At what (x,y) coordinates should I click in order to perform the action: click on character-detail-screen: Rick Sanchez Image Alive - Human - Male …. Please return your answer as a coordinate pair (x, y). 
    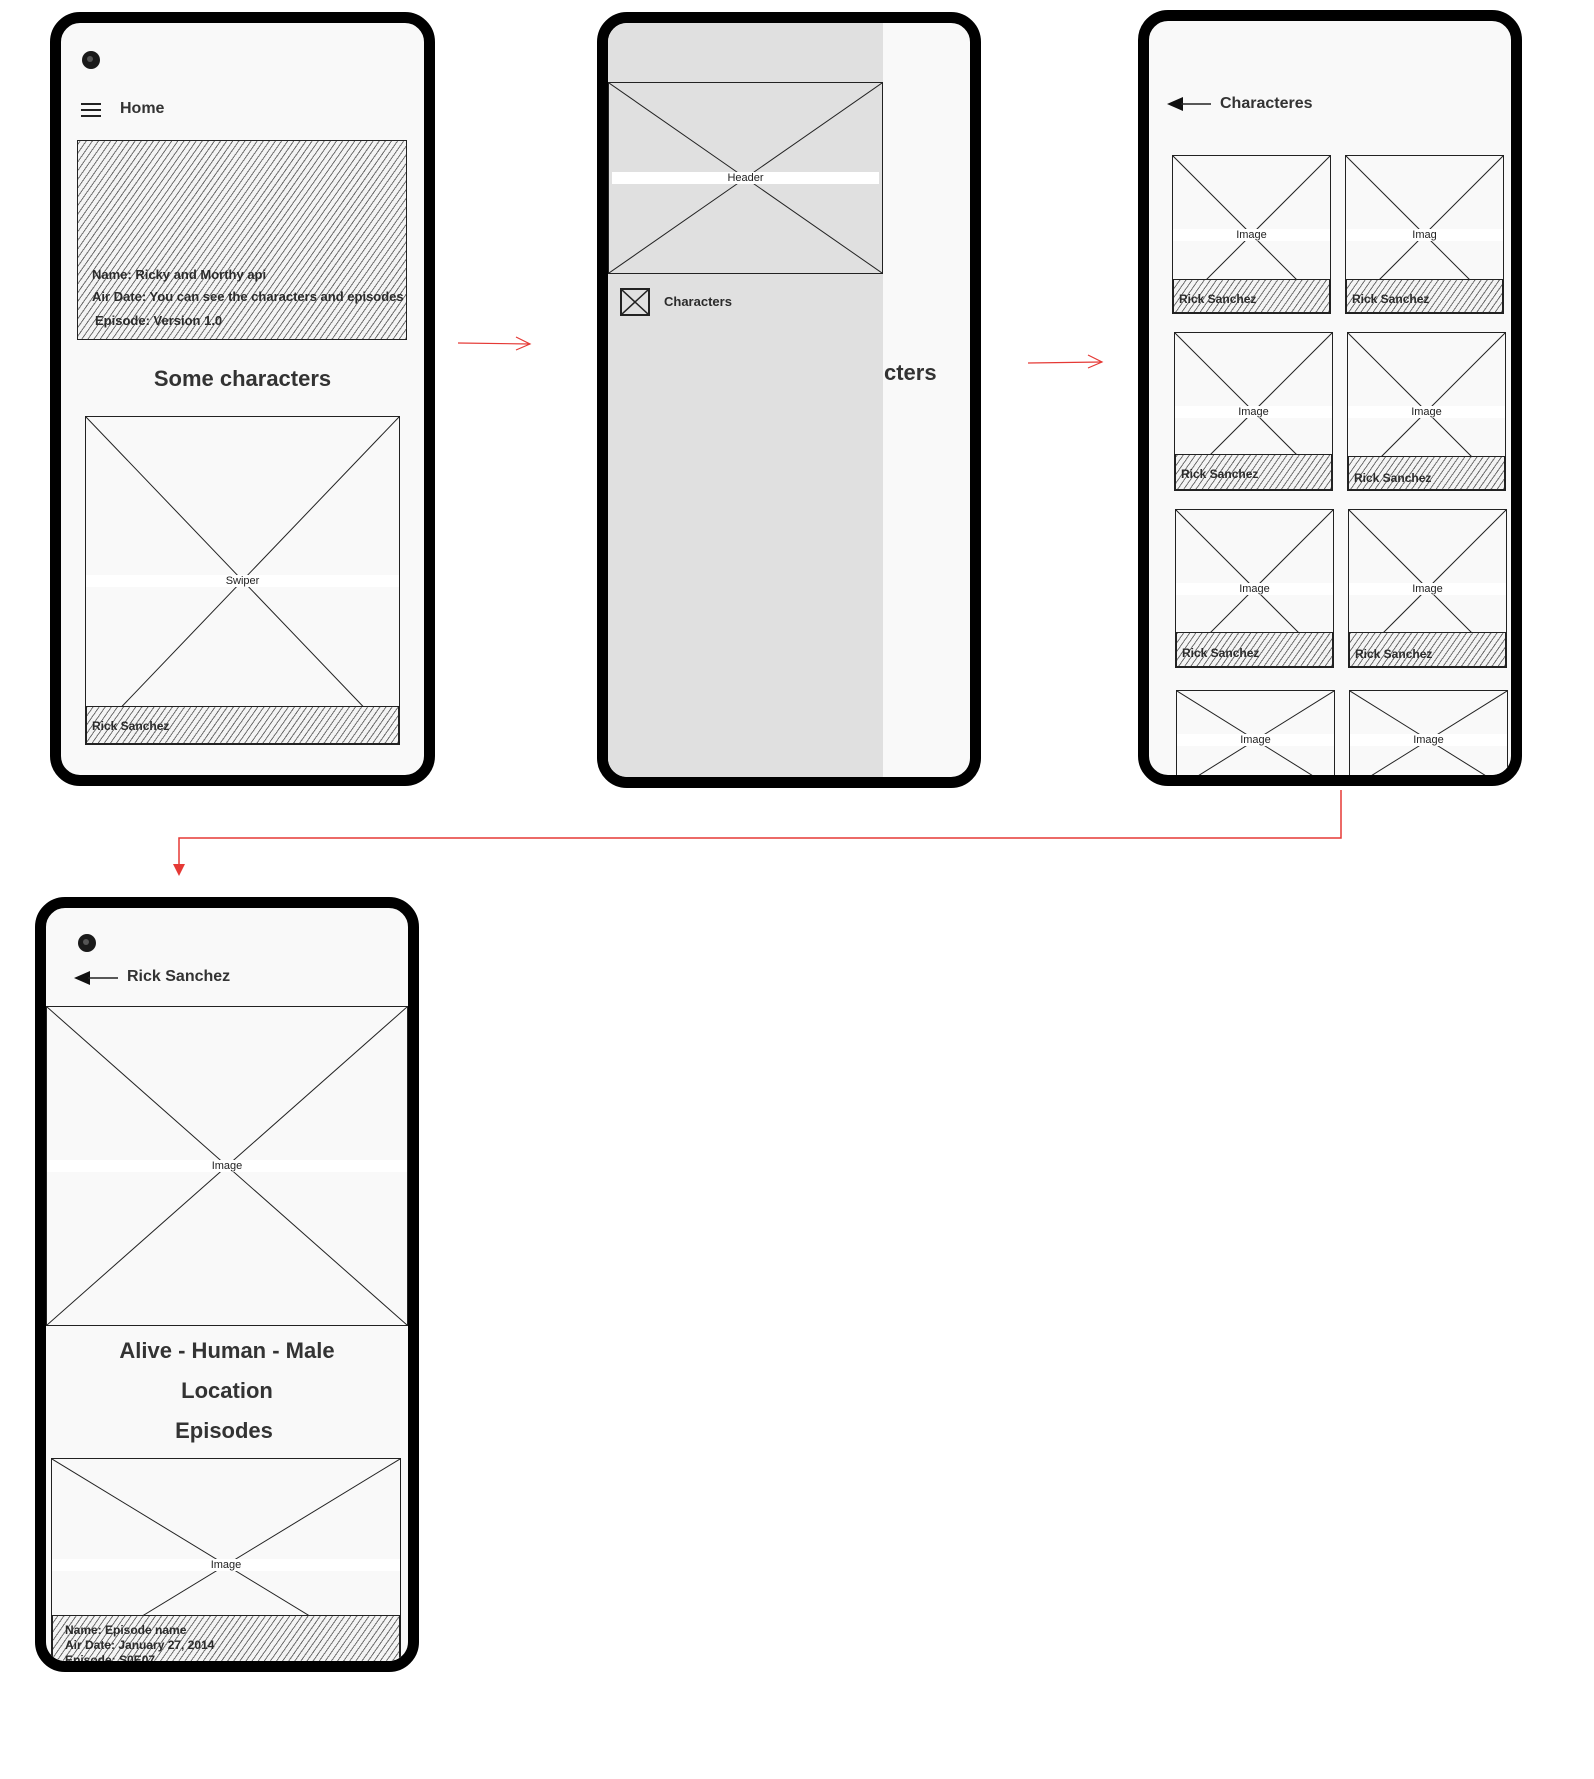
    Looking at the image, I should click on (227, 1284).